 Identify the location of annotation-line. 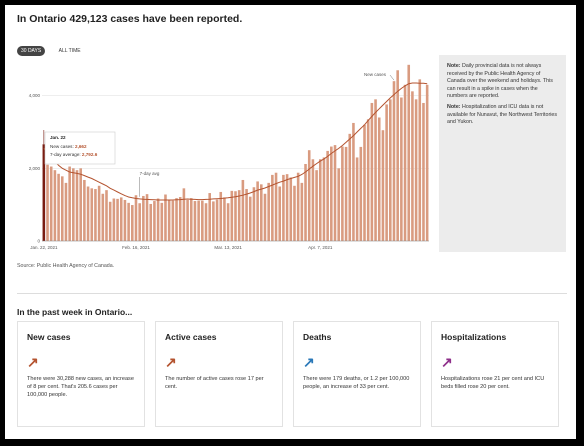
(392, 77).